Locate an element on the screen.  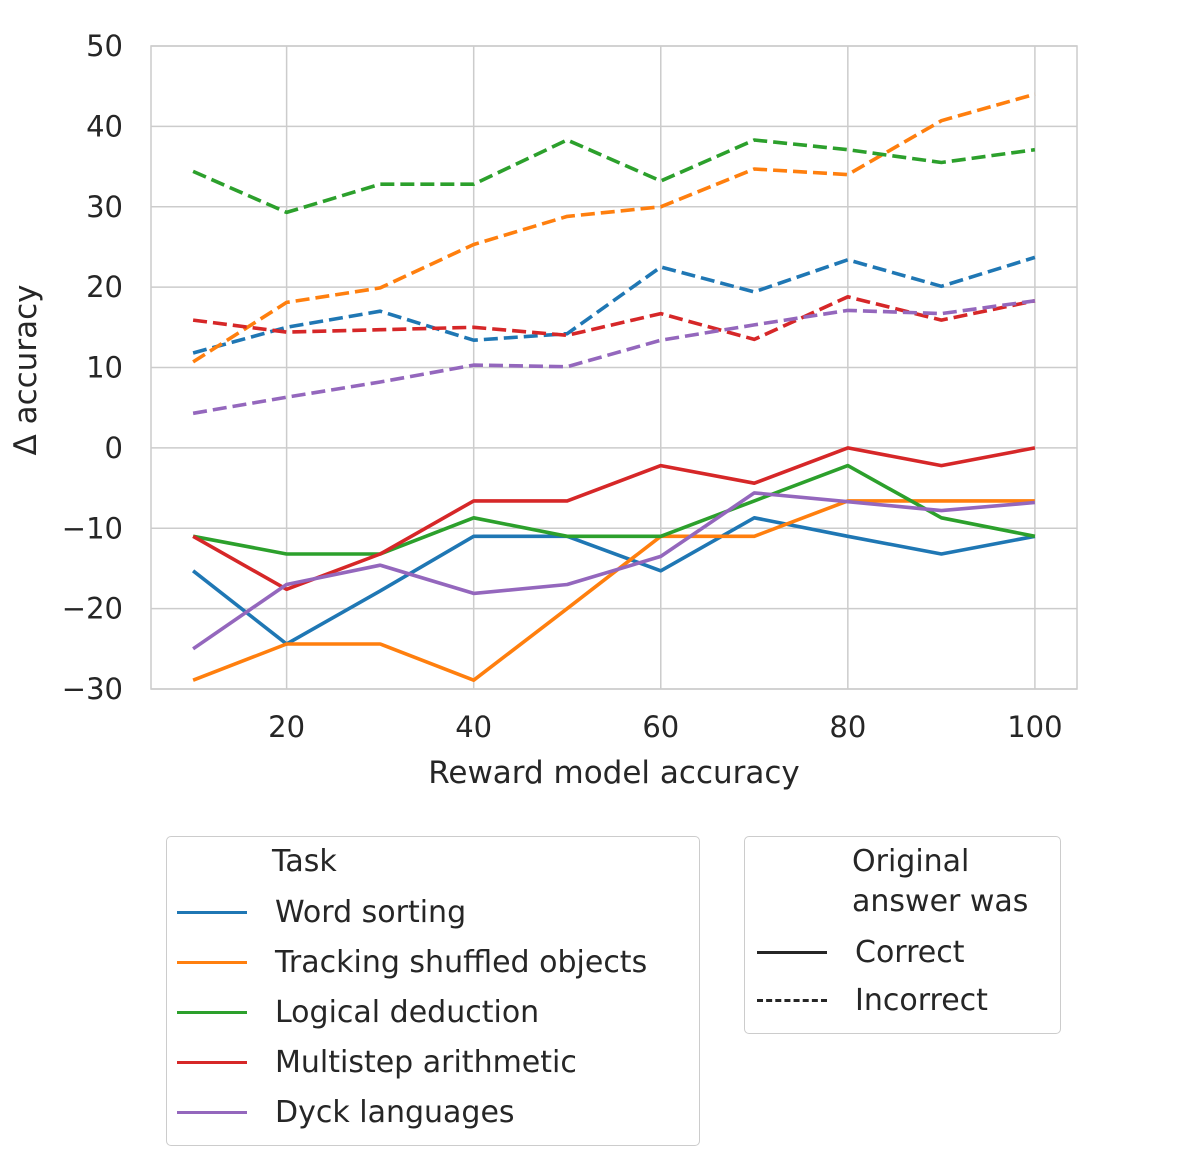
series-line-dyck-languages-incorrect is located at coordinates (614, 357).